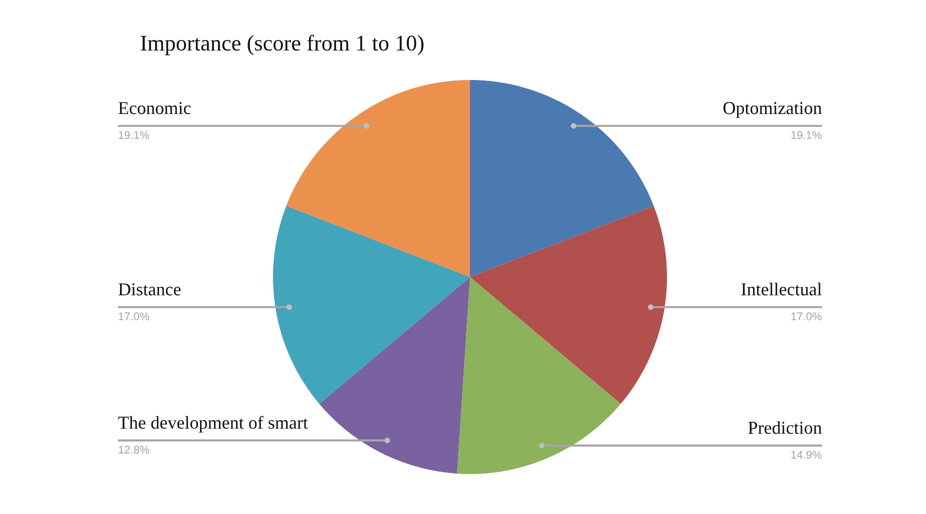 This screenshot has height=514, width=926. Describe the element at coordinates (781, 289) in the screenshot. I see `slice-label: Intellectual` at that location.